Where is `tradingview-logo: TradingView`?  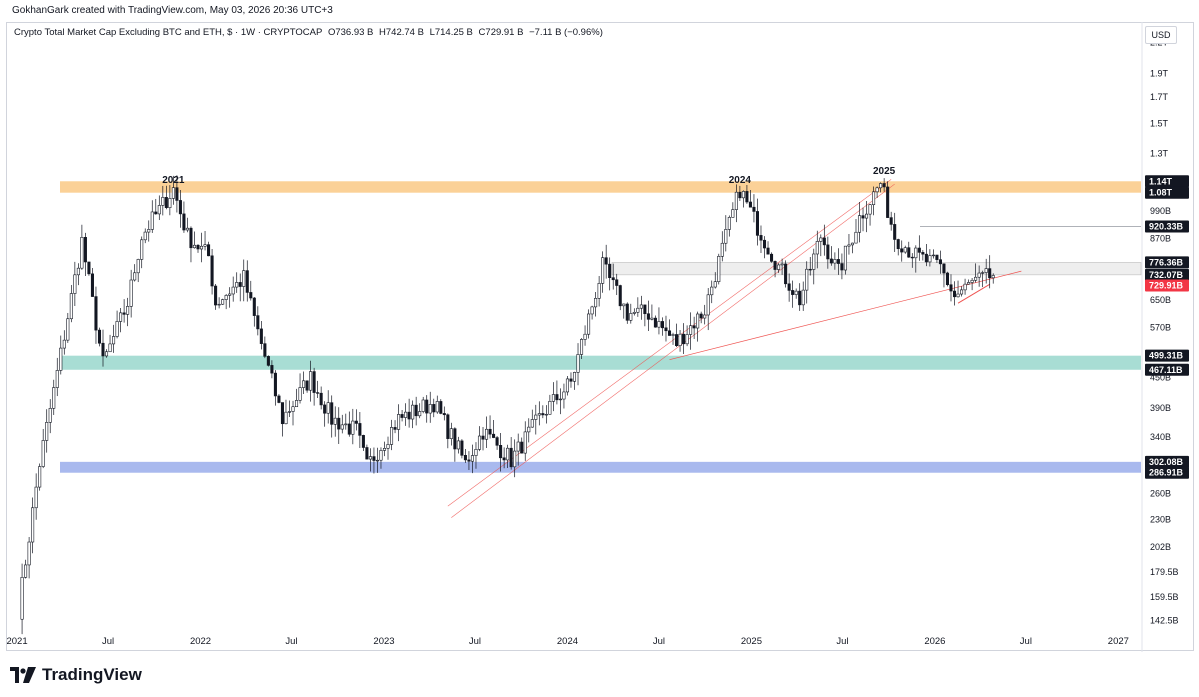
tradingview-logo: TradingView is located at coordinates (76, 675).